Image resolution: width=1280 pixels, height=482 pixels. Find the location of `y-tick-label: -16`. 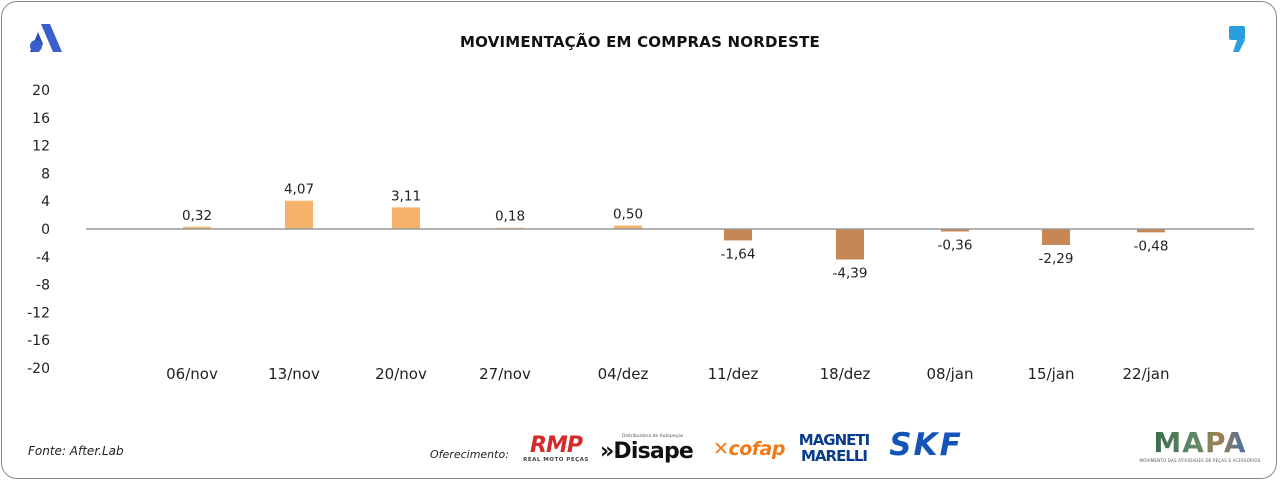

y-tick-label: -16 is located at coordinates (38, 341).